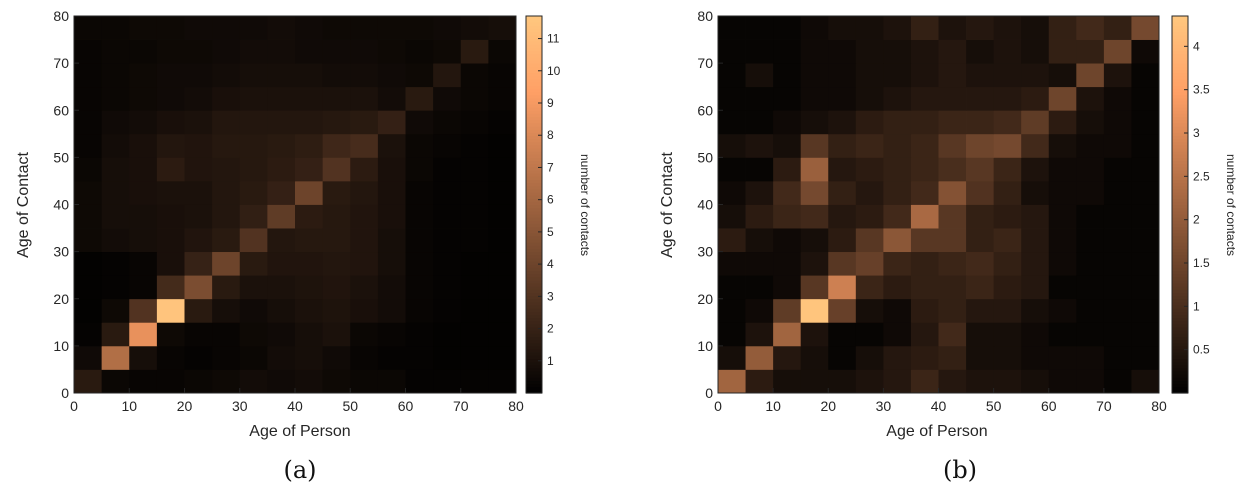  What do you see at coordinates (1062, 122) in the screenshot?
I see `heatmap-cell-b-r11-c12` at bounding box center [1062, 122].